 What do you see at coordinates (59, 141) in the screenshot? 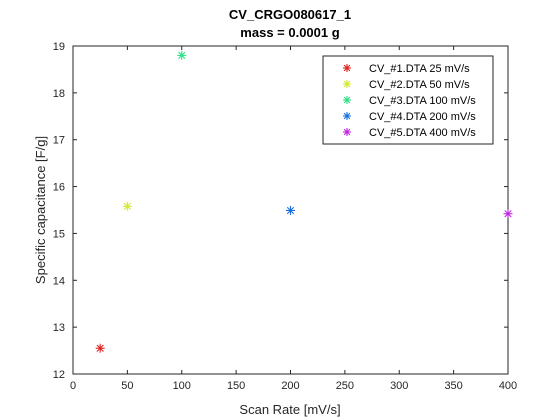
I see `y-tick-label: 17` at bounding box center [59, 141].